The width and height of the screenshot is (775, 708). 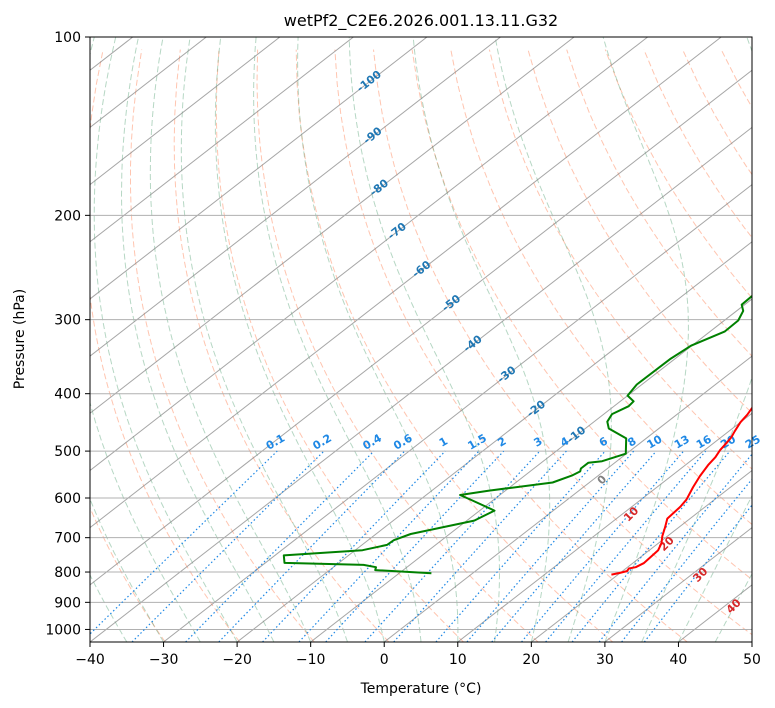 I want to click on isotherm-label: -90, so click(x=373, y=135).